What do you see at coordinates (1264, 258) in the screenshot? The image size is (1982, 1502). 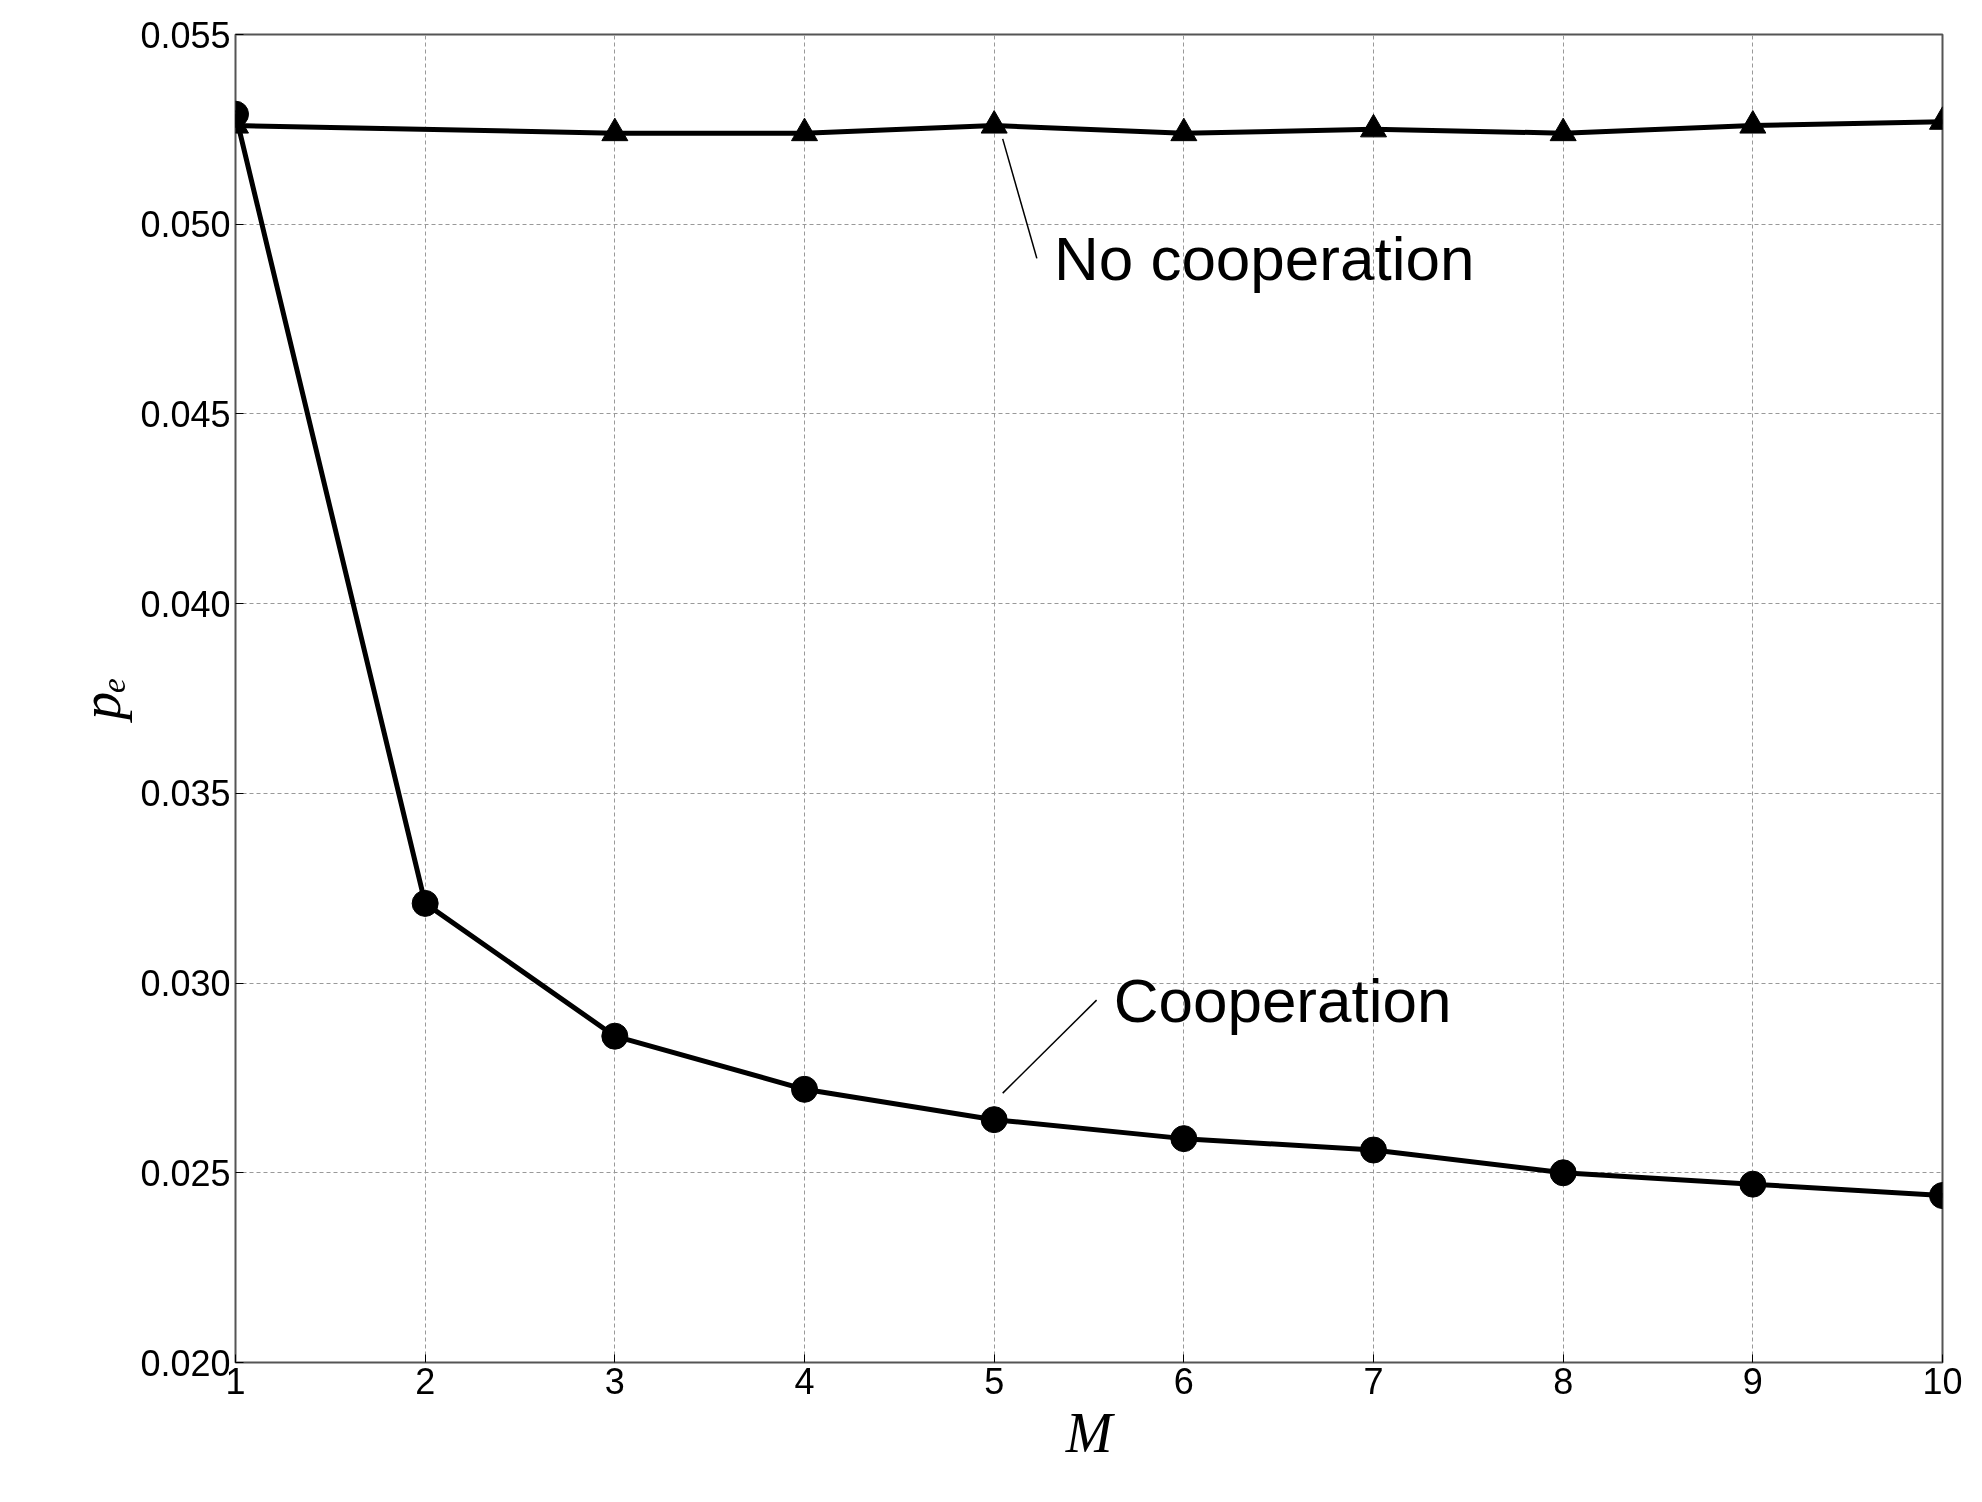 I see `series-label: No cooperation` at bounding box center [1264, 258].